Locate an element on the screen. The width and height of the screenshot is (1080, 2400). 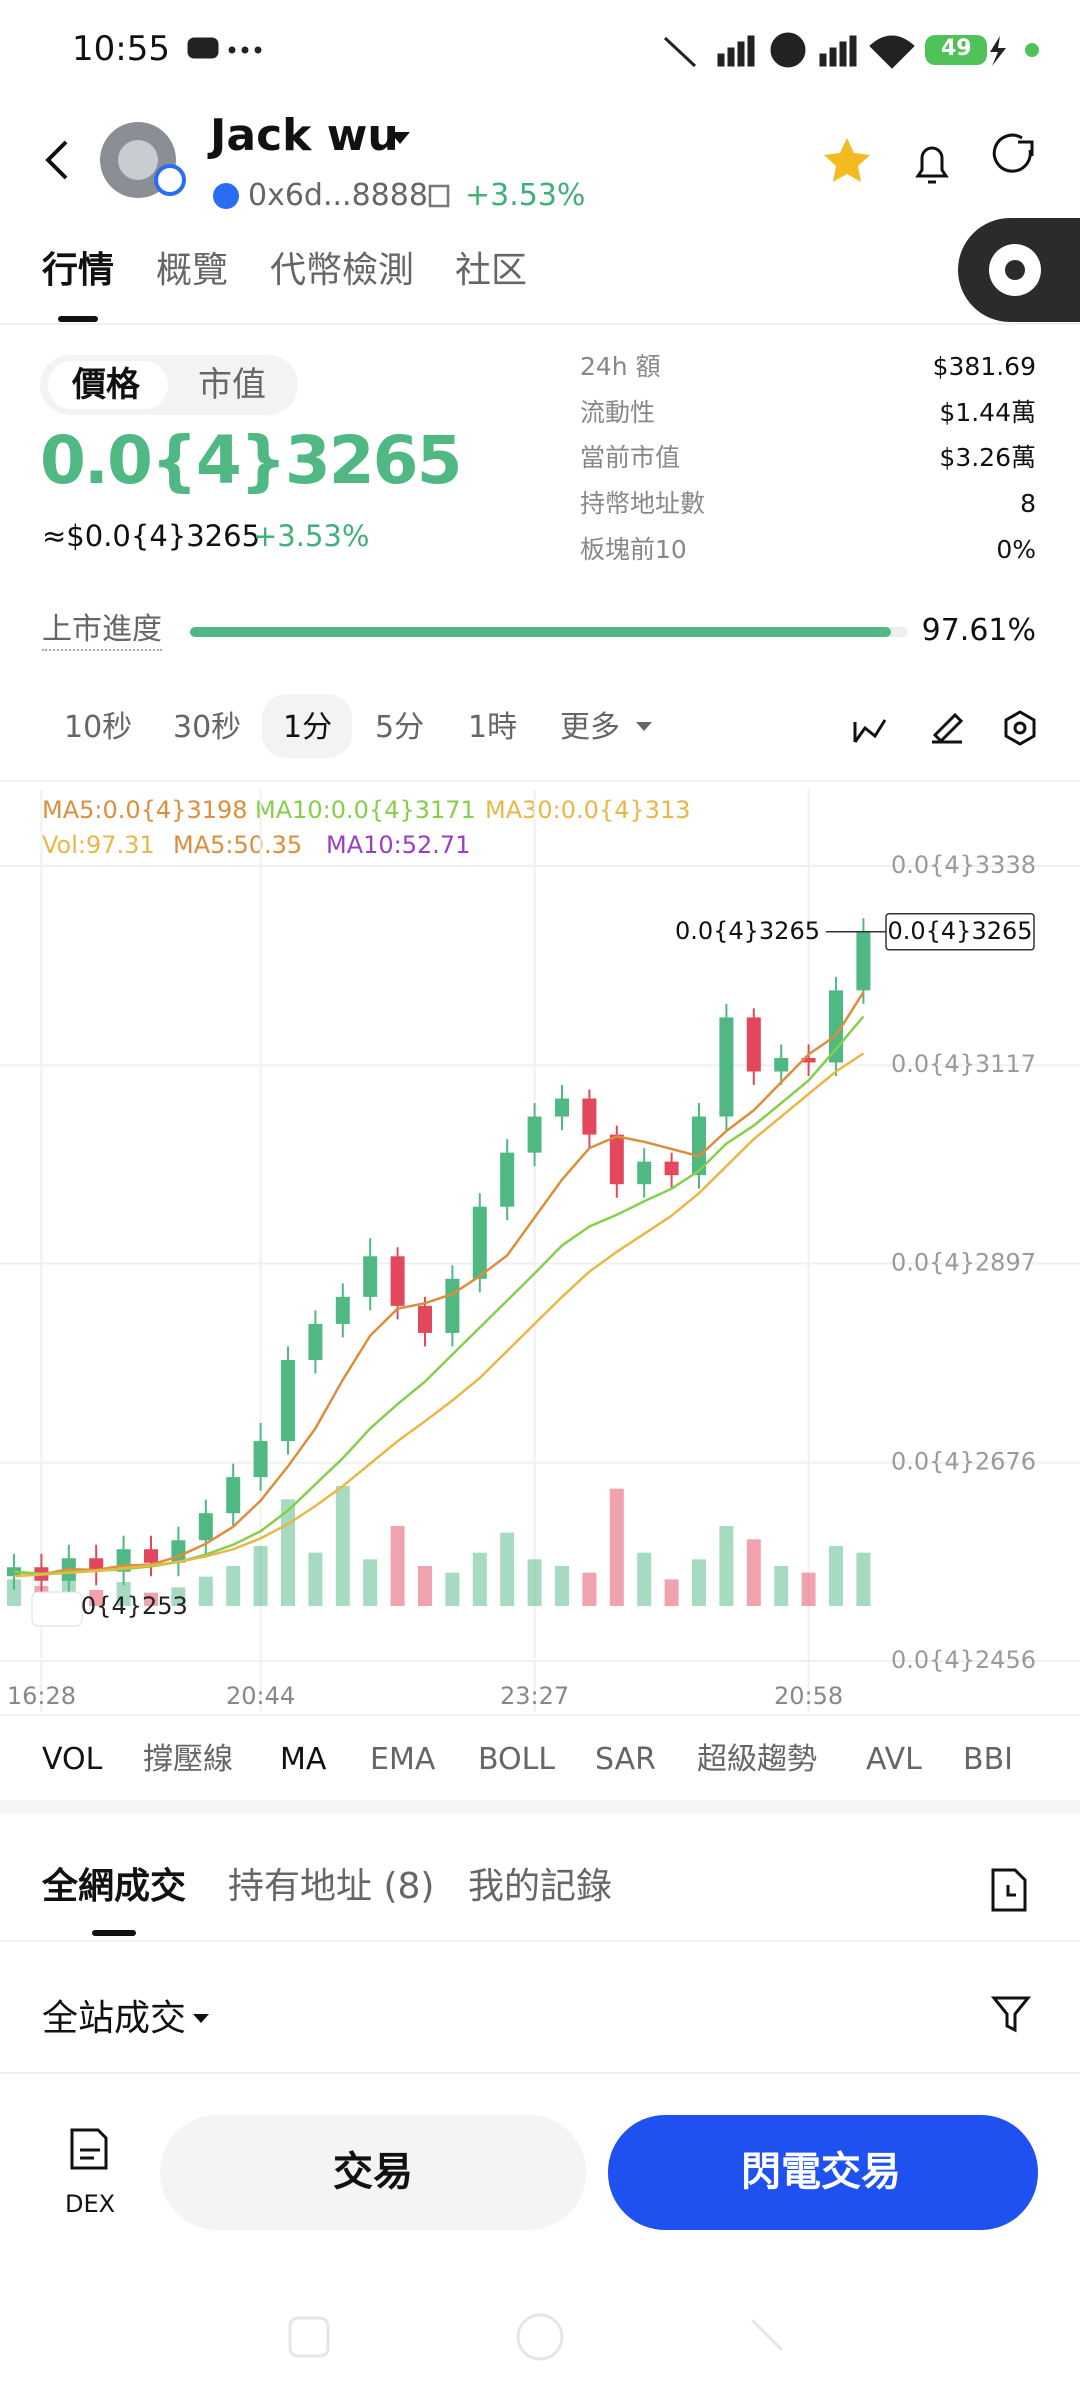
timeframe-active is located at coordinates (307, 726).